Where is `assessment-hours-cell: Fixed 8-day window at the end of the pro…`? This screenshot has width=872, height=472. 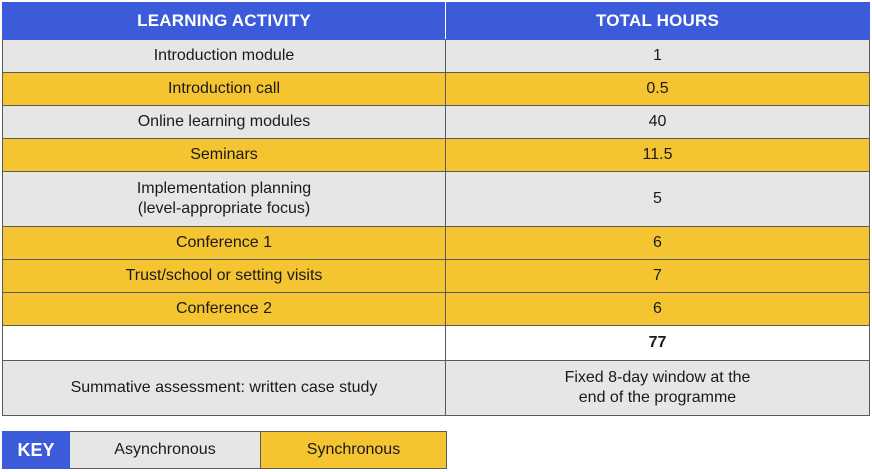
assessment-hours-cell: Fixed 8-day window at the end of the pro… is located at coordinates (657, 388).